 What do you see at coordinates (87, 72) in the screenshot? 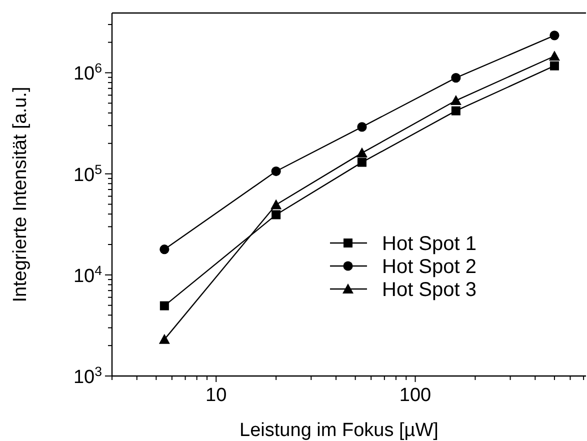
I see `y-tick-label: 10$^{6}$` at bounding box center [87, 72].